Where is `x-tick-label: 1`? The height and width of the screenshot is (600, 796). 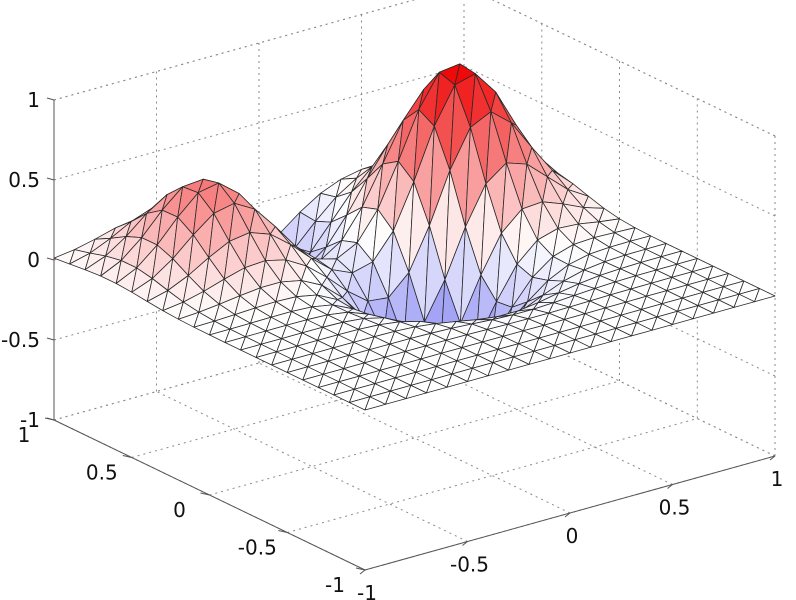
x-tick-label: 1 is located at coordinates (777, 479).